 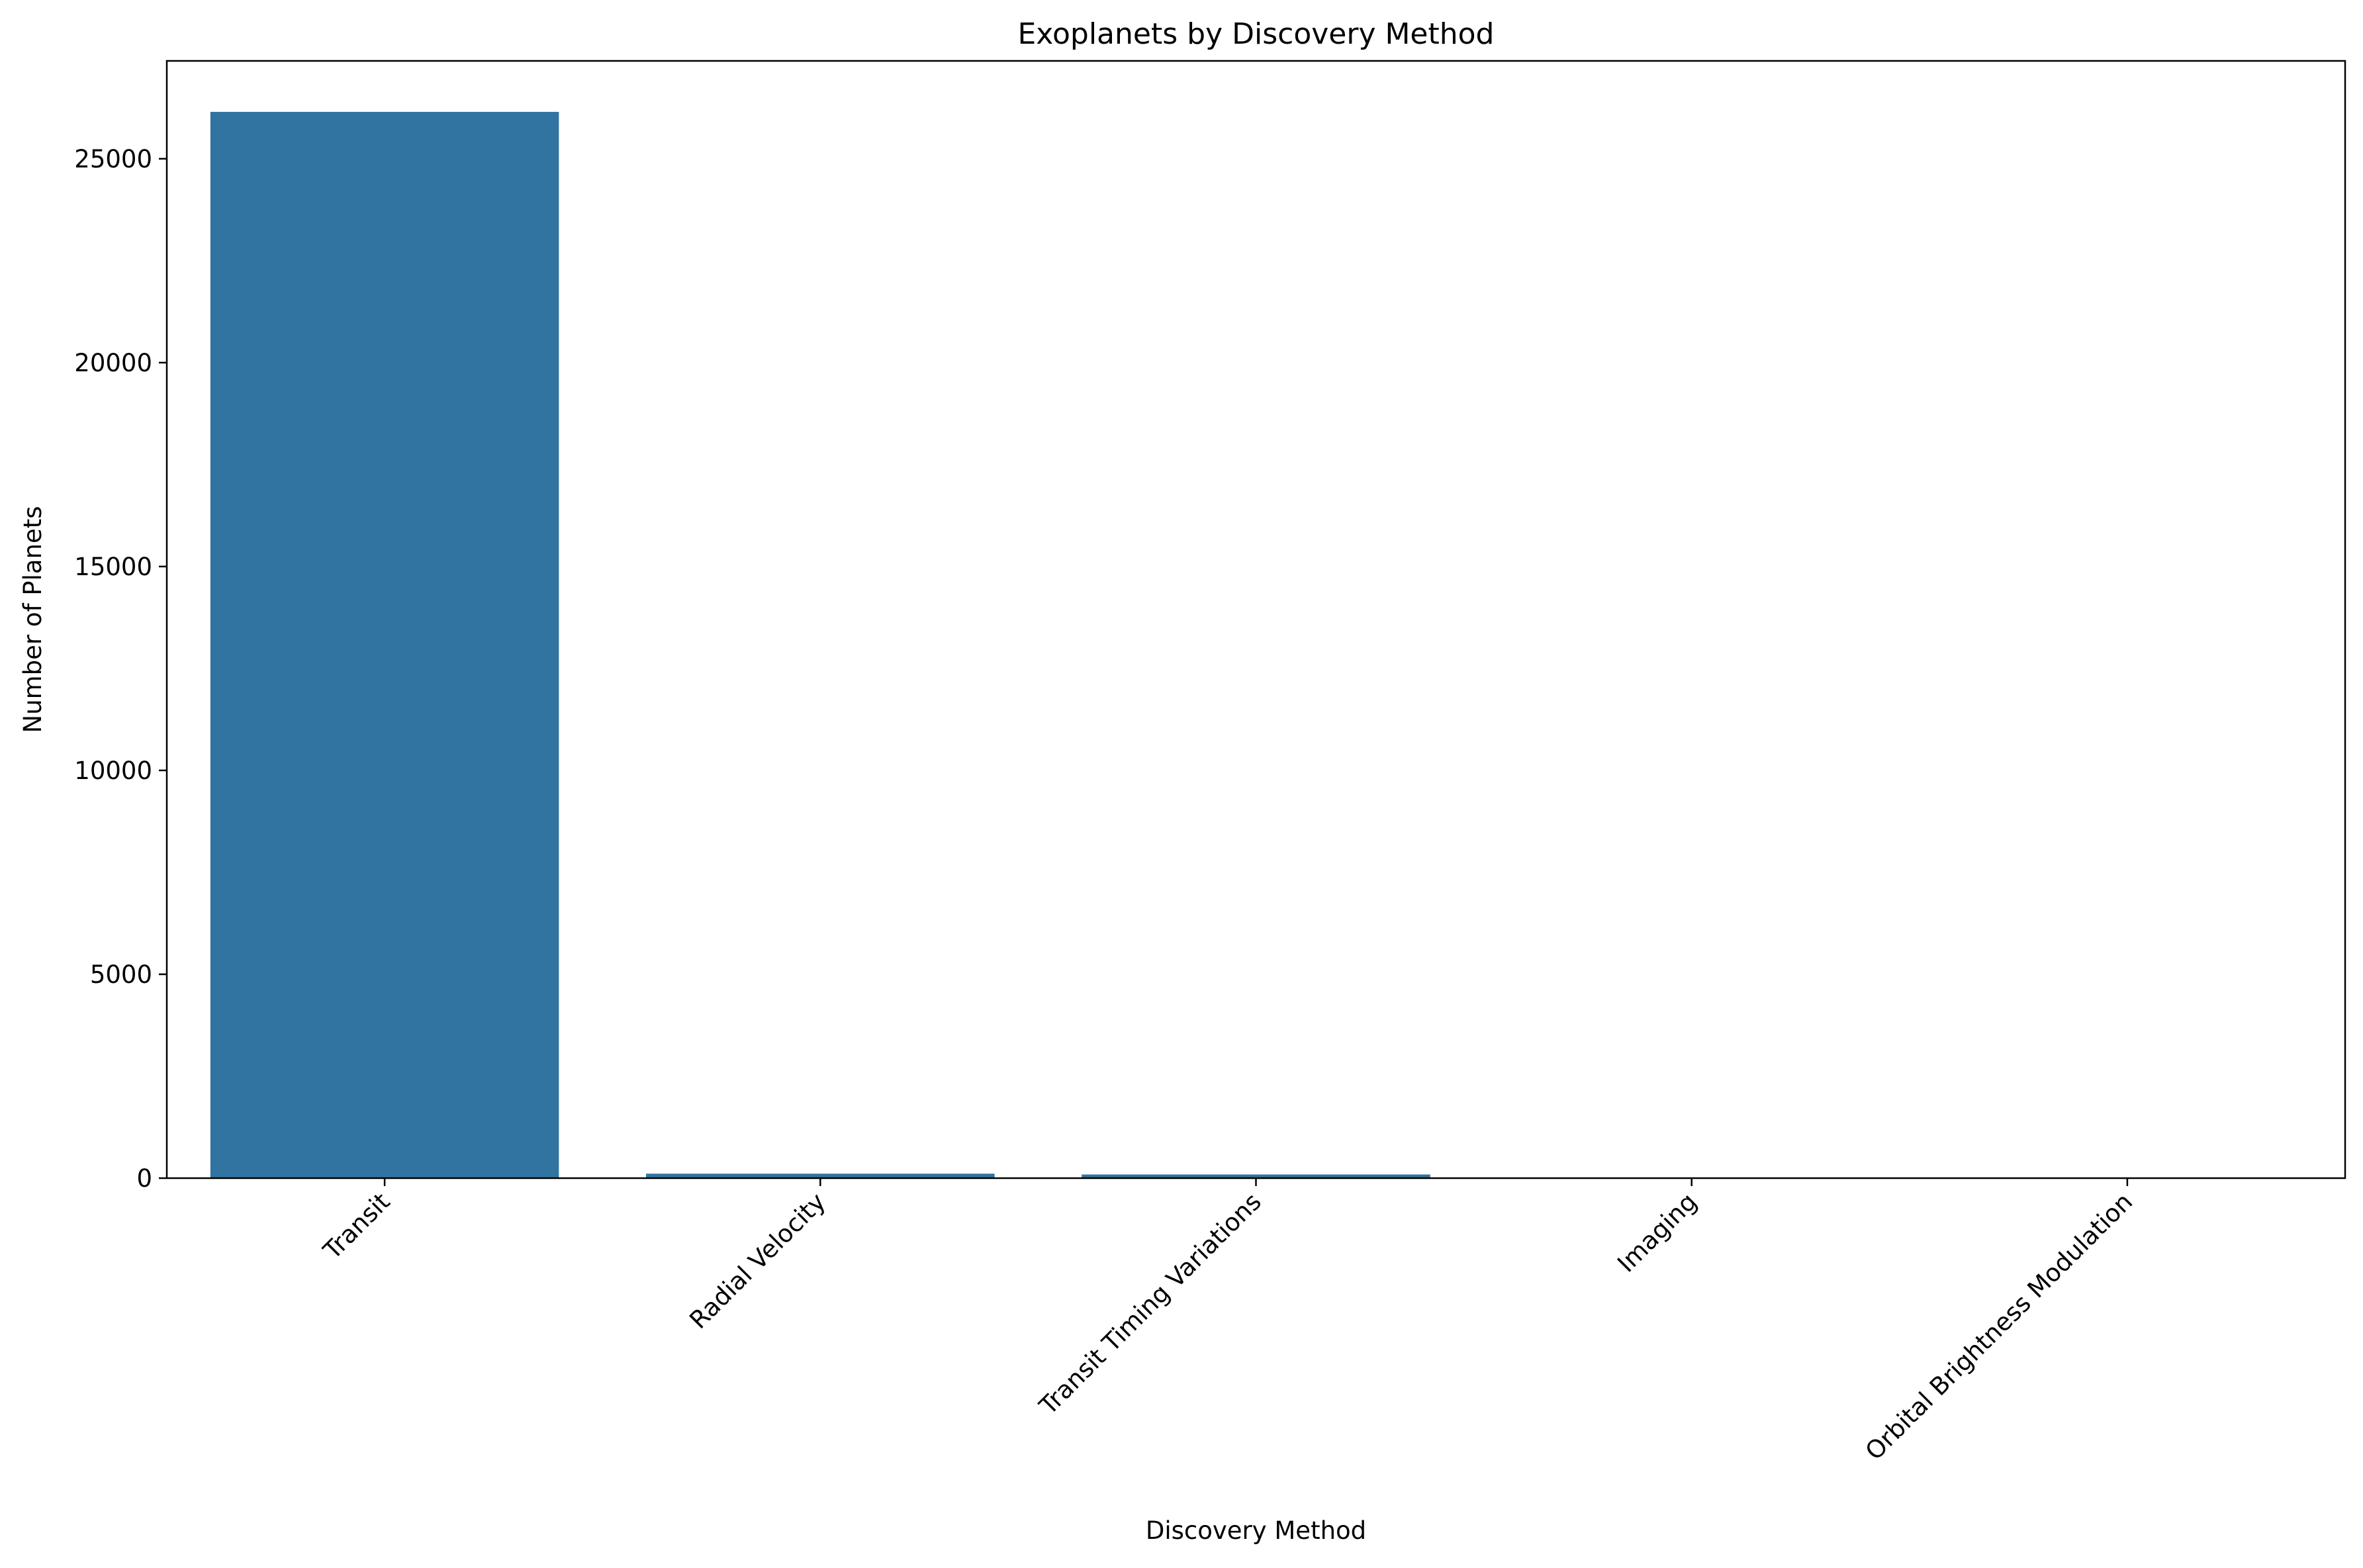 I want to click on y-tick-label: 10000, so click(x=113, y=771).